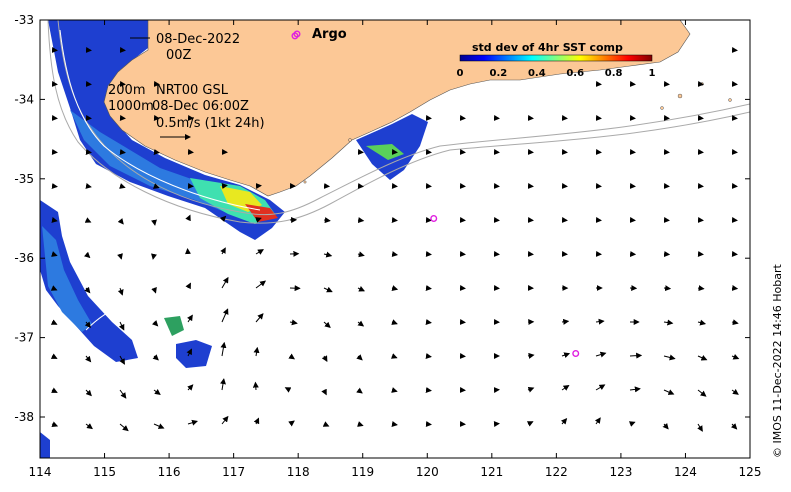 This screenshot has height=492, width=791. I want to click on x-tick-label: 123, so click(620, 472).